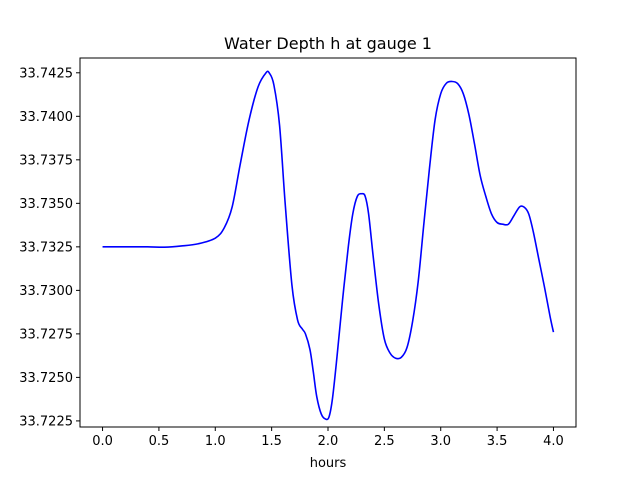 Image resolution: width=640 pixels, height=480 pixels. I want to click on x-tick-label: 3.0, so click(440, 441).